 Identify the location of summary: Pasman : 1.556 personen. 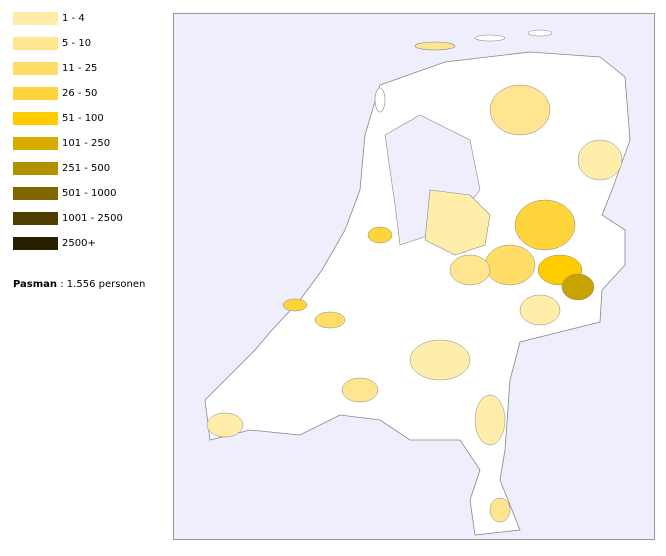
(79, 284).